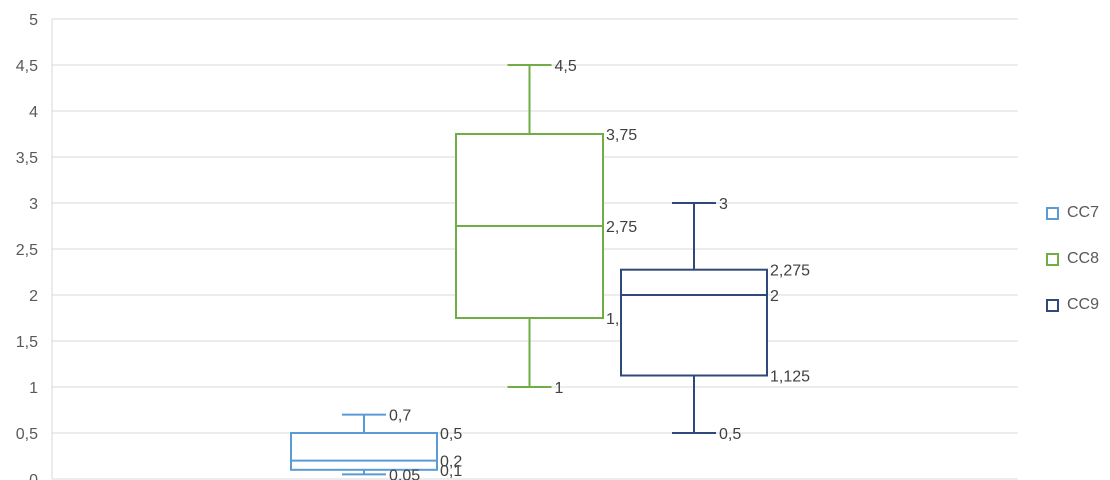  Describe the element at coordinates (730, 434) in the screenshot. I see `data-label-min-cc9: 0,5` at that location.